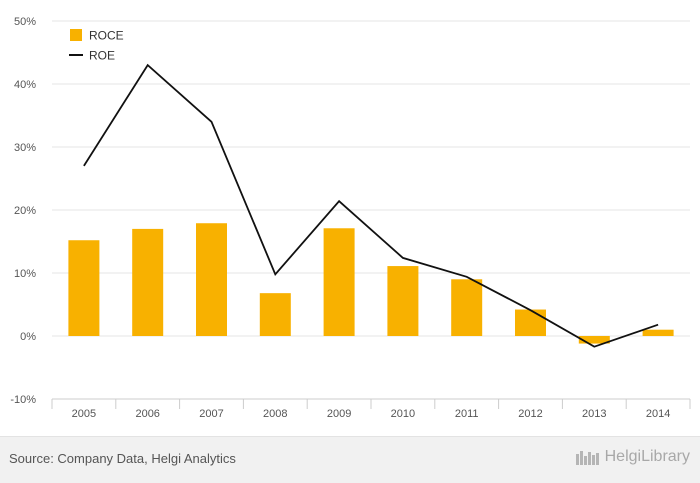 The width and height of the screenshot is (700, 483). I want to click on x-axis: 2005 2006 2007 2008 2009 2010 2011 2012 2013 2014, so click(371, 409).